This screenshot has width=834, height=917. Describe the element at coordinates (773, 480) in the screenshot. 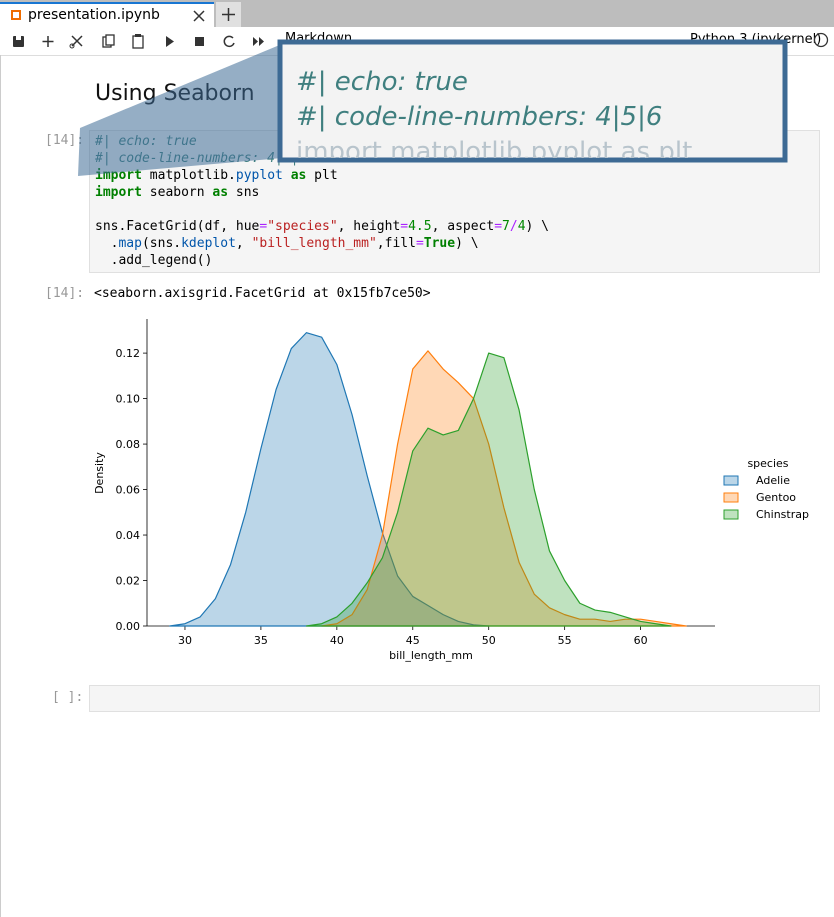

I see `legend-label: Adelie` at that location.